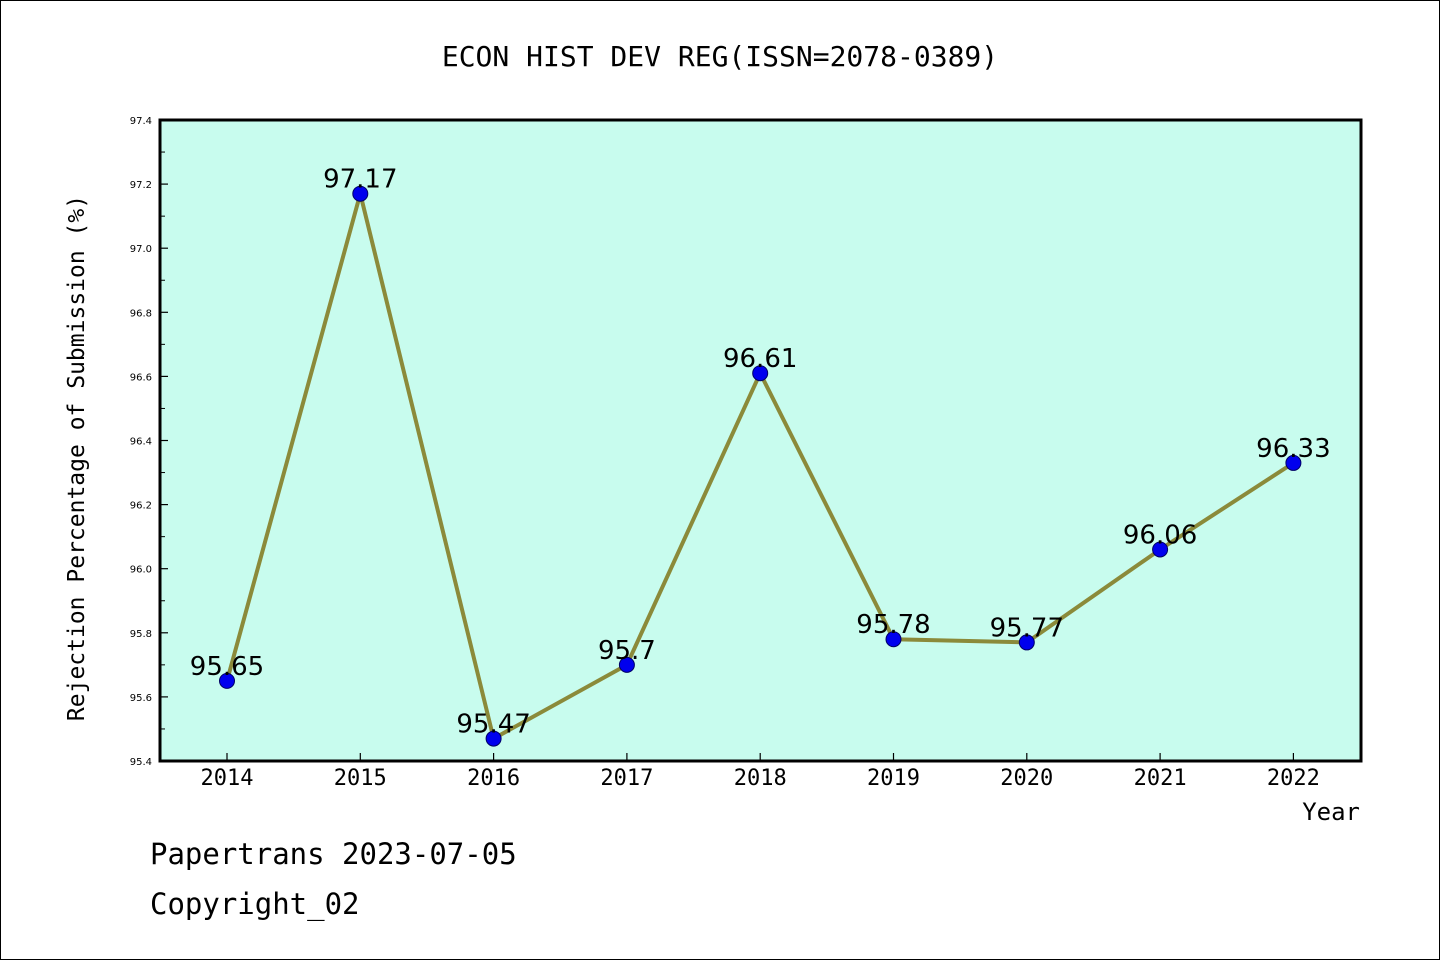  Describe the element at coordinates (141, 442) in the screenshot. I see `y-tick-label: 96.4` at that location.